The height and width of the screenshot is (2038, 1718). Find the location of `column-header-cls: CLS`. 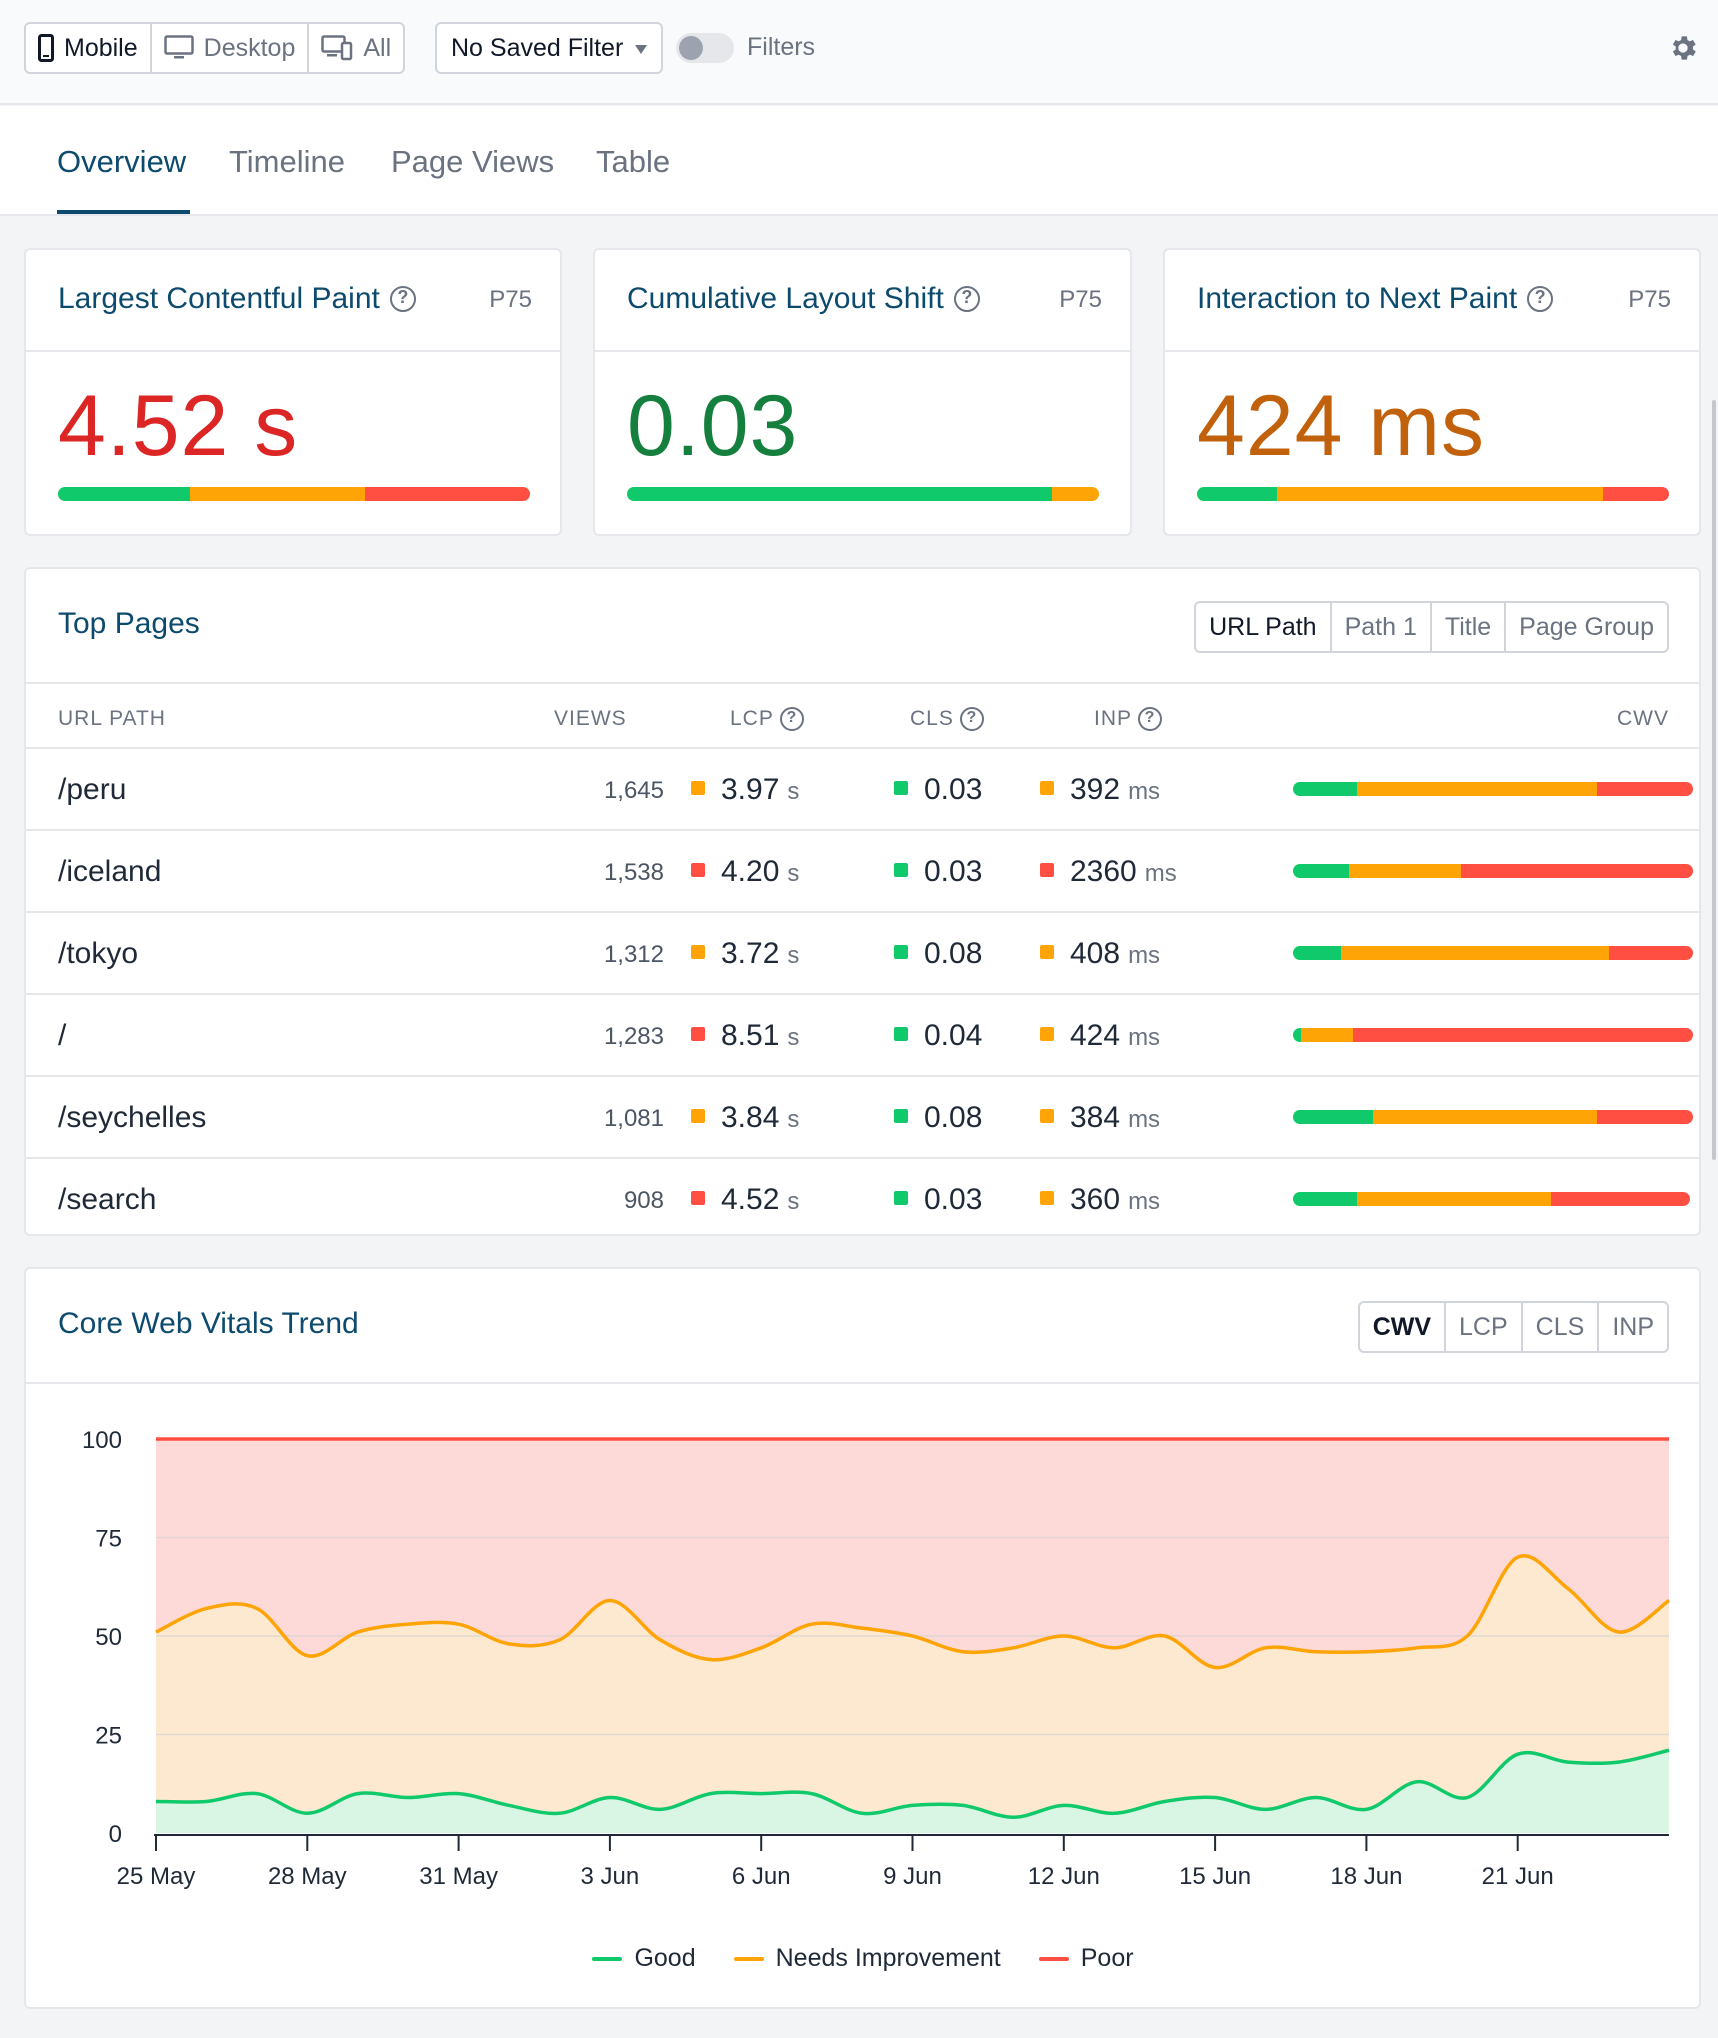

column-header-cls: CLS is located at coordinates (947, 719).